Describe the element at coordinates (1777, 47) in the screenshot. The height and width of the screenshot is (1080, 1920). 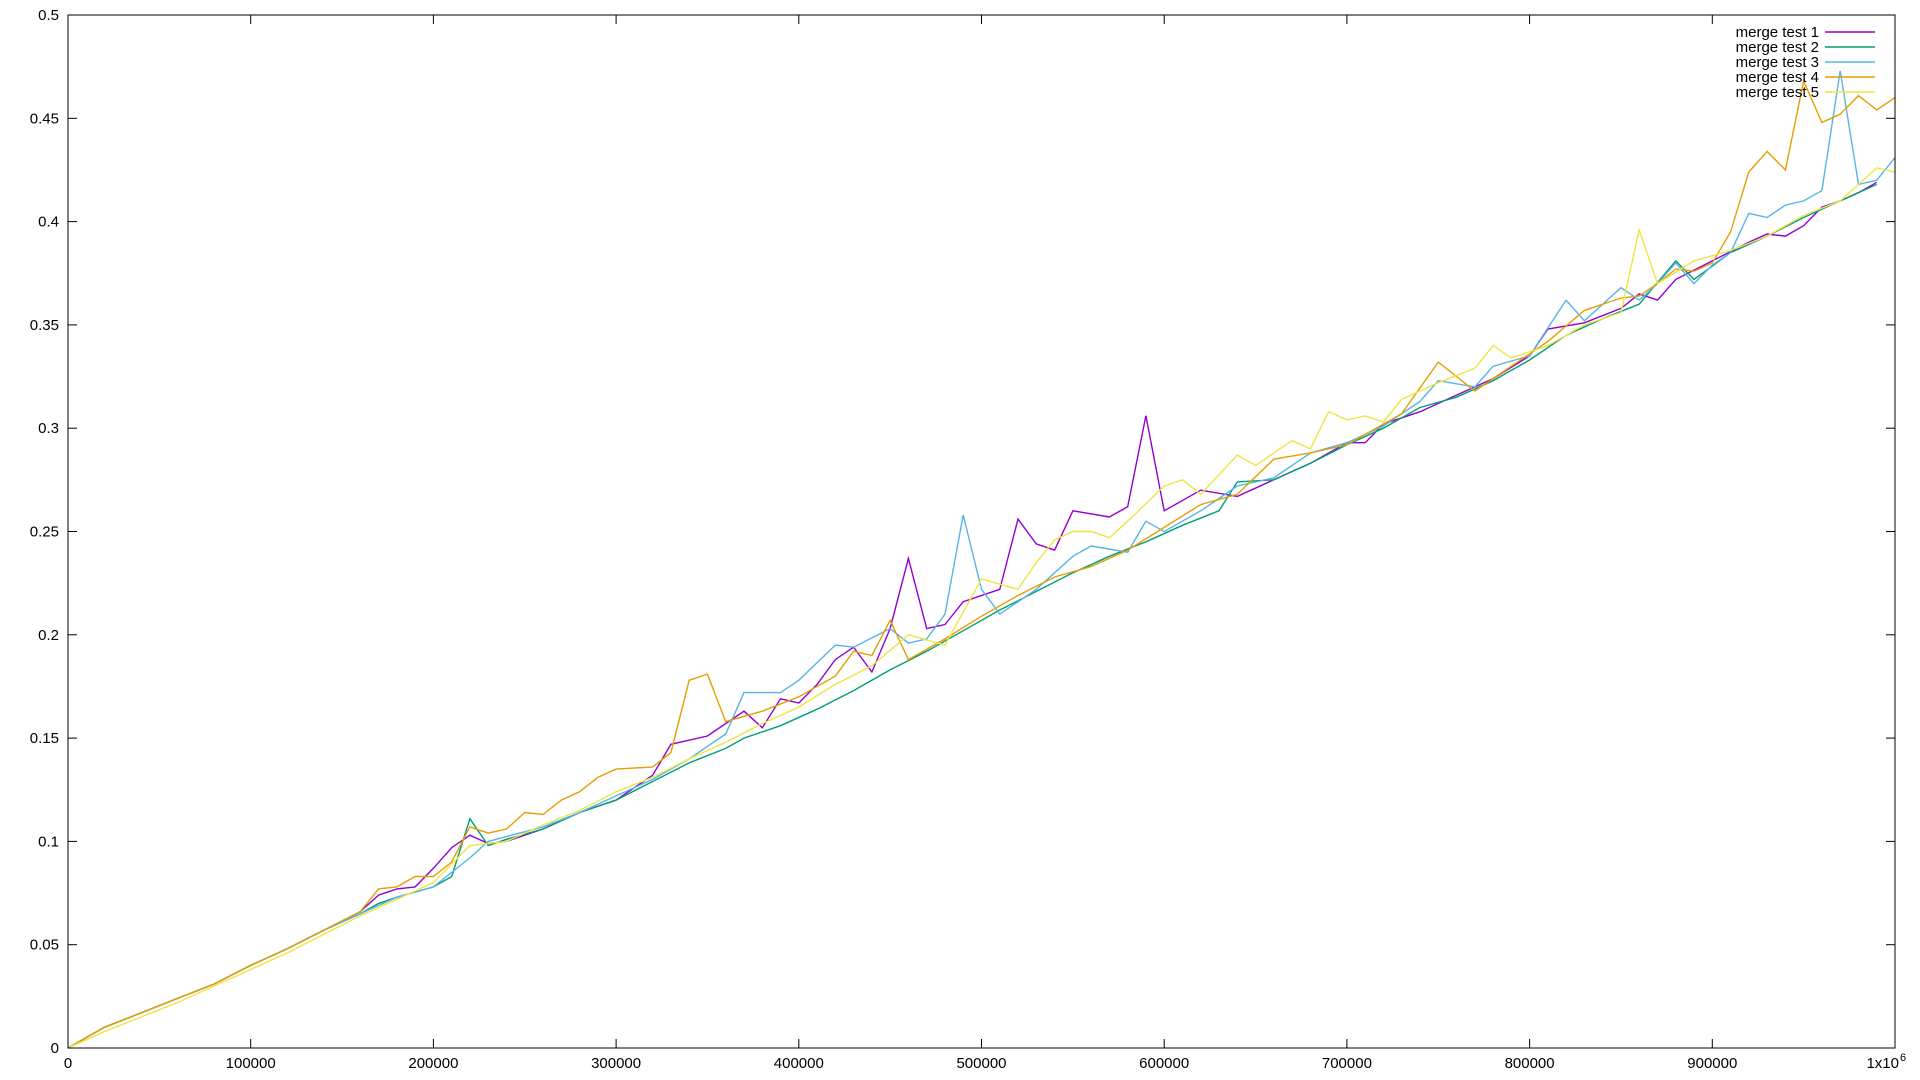
I see `legend-label: merge test 2` at that location.